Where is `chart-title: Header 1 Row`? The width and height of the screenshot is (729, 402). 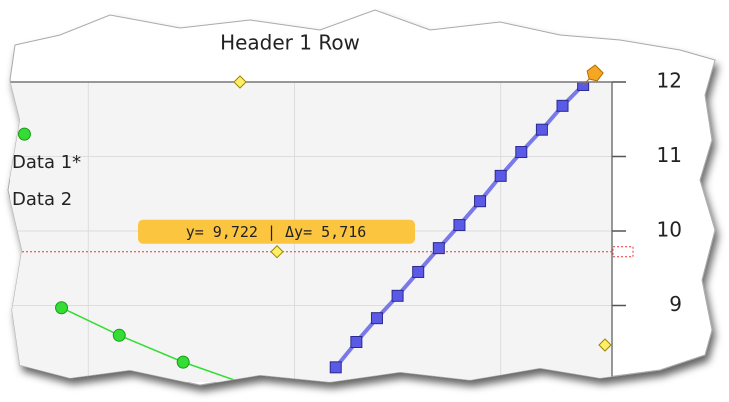 chart-title: Header 1 Row is located at coordinates (290, 43).